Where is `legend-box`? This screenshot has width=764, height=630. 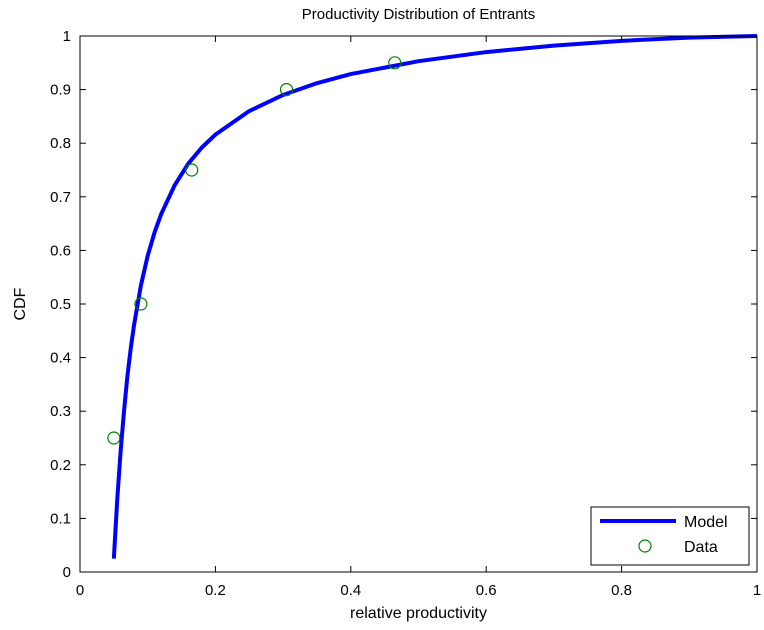 legend-box is located at coordinates (670, 536).